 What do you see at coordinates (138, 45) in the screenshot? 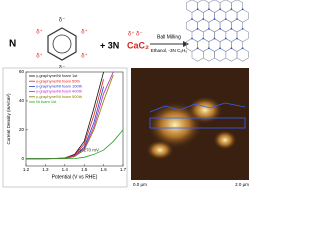
I see `reagent: CaC₂` at bounding box center [138, 45].